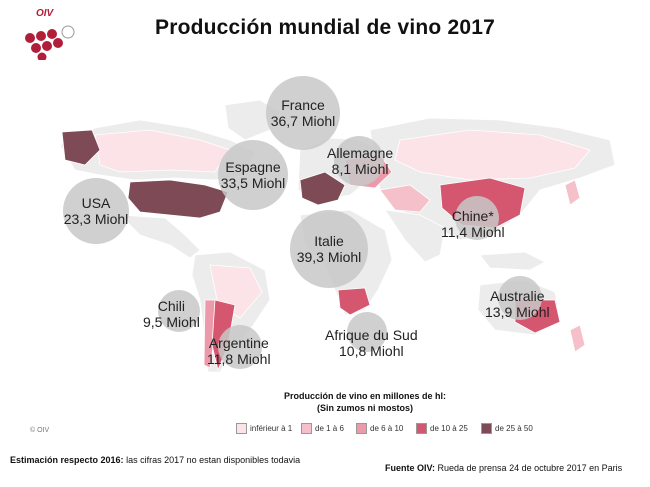 The height and width of the screenshot is (487, 650). I want to click on bubble-allemagne, so click(359, 161).